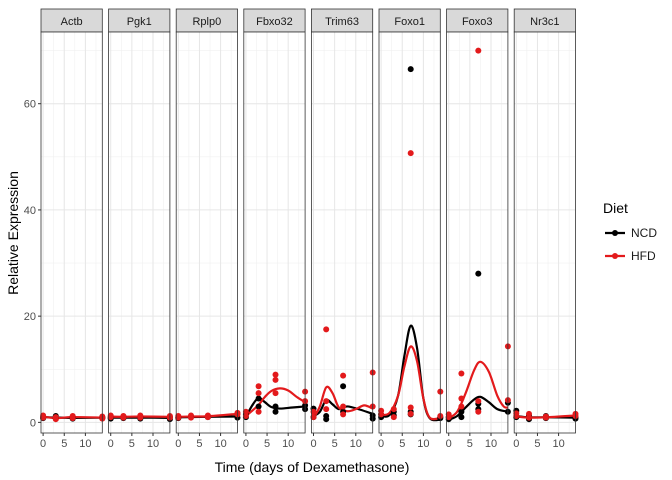  What do you see at coordinates (643, 256) in the screenshot?
I see `legend-label: HFD` at bounding box center [643, 256].